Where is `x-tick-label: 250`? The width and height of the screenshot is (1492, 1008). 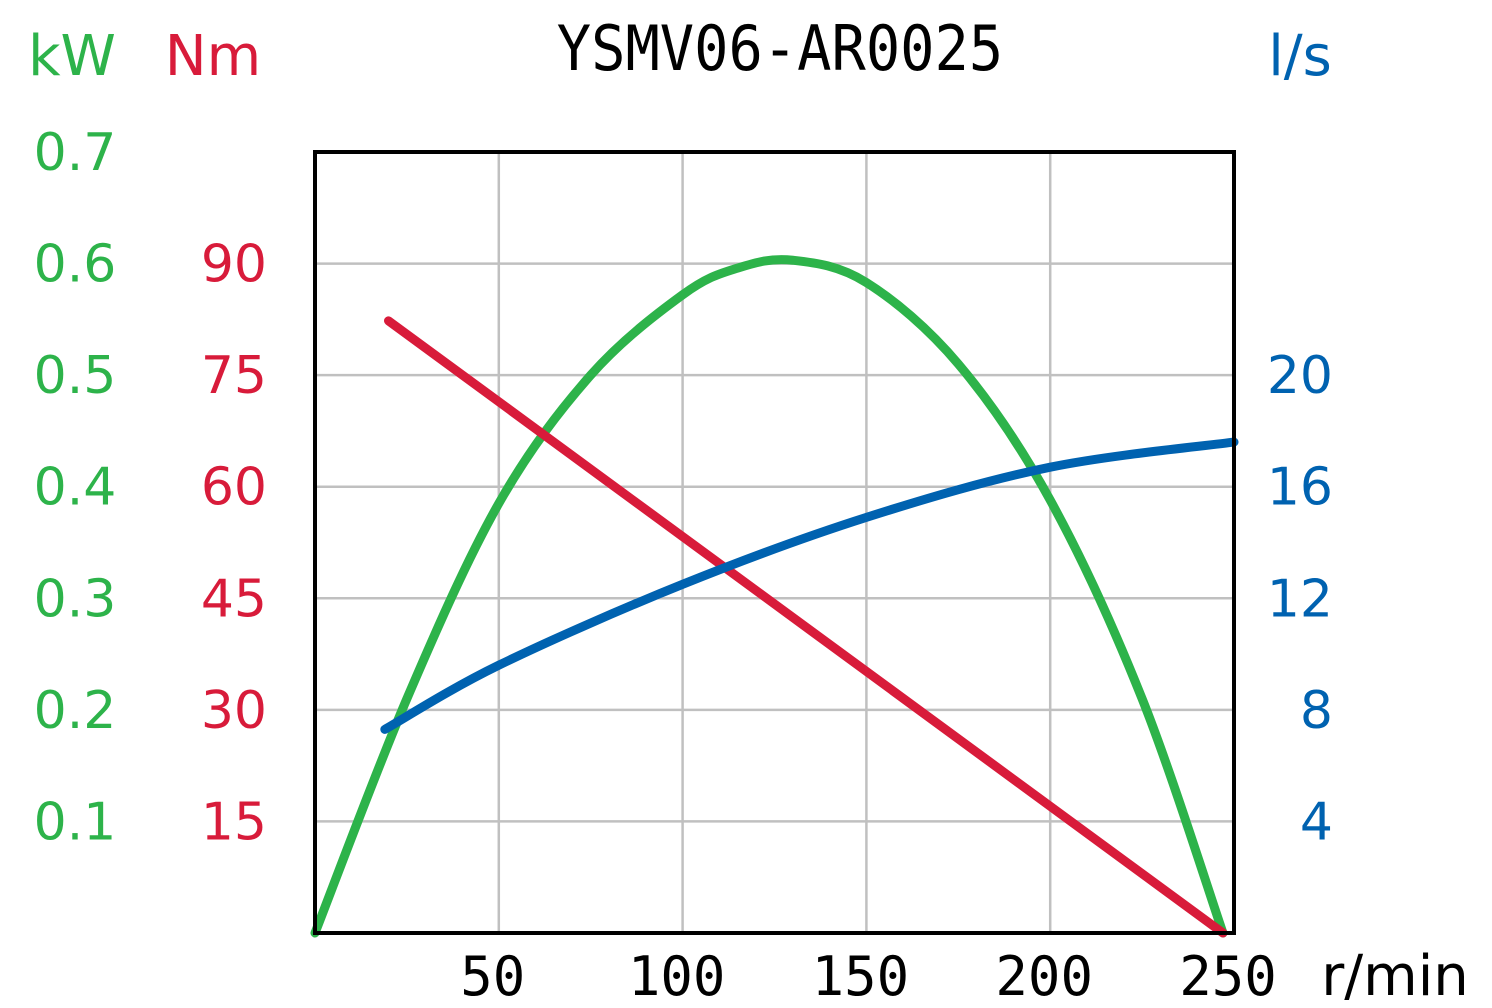 x-tick-label: 250 is located at coordinates (1228, 976).